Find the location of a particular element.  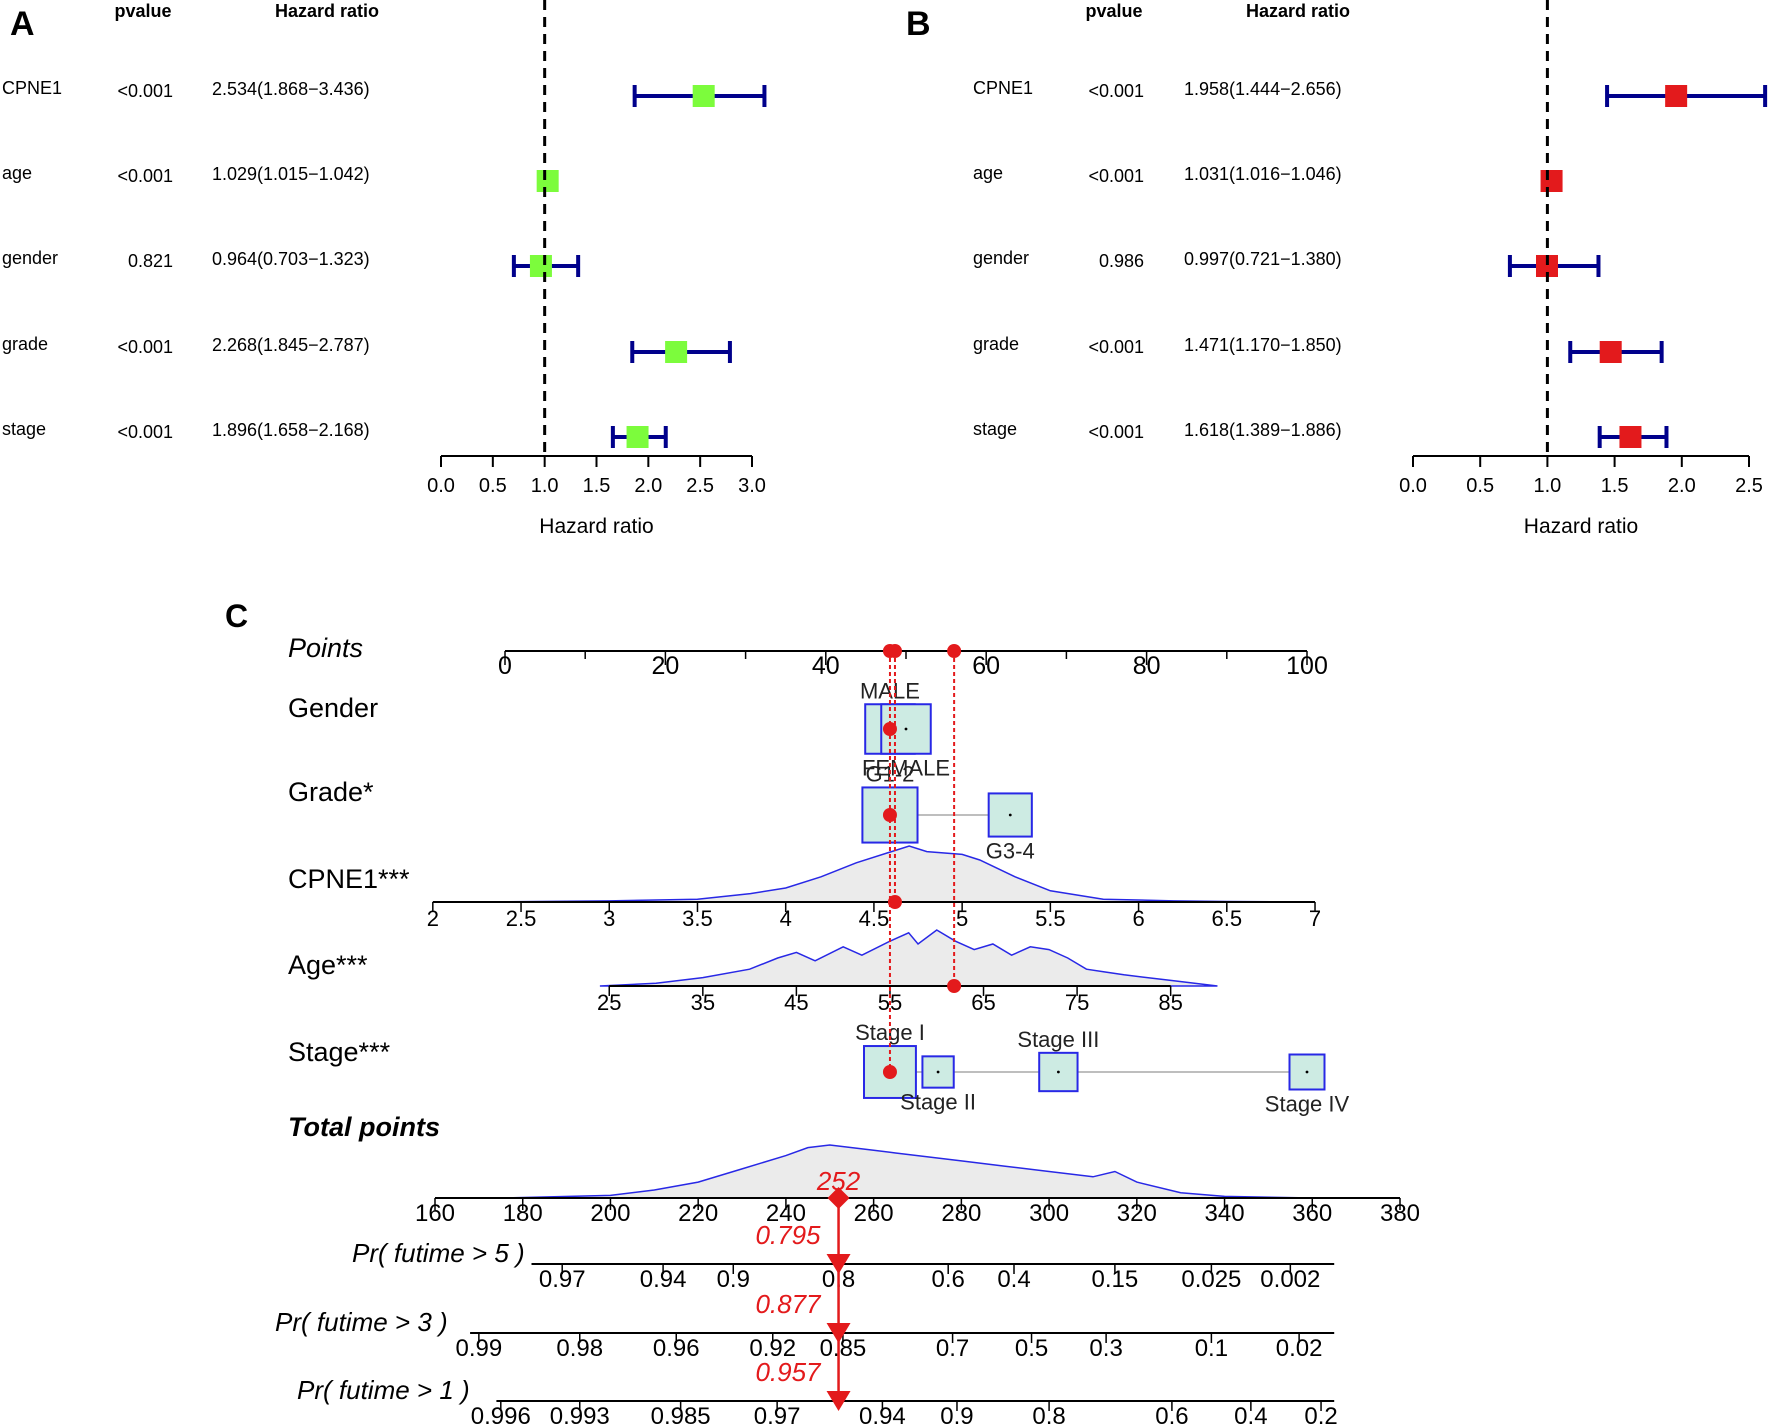

probability-value: 0.957 is located at coordinates (788, 1372).